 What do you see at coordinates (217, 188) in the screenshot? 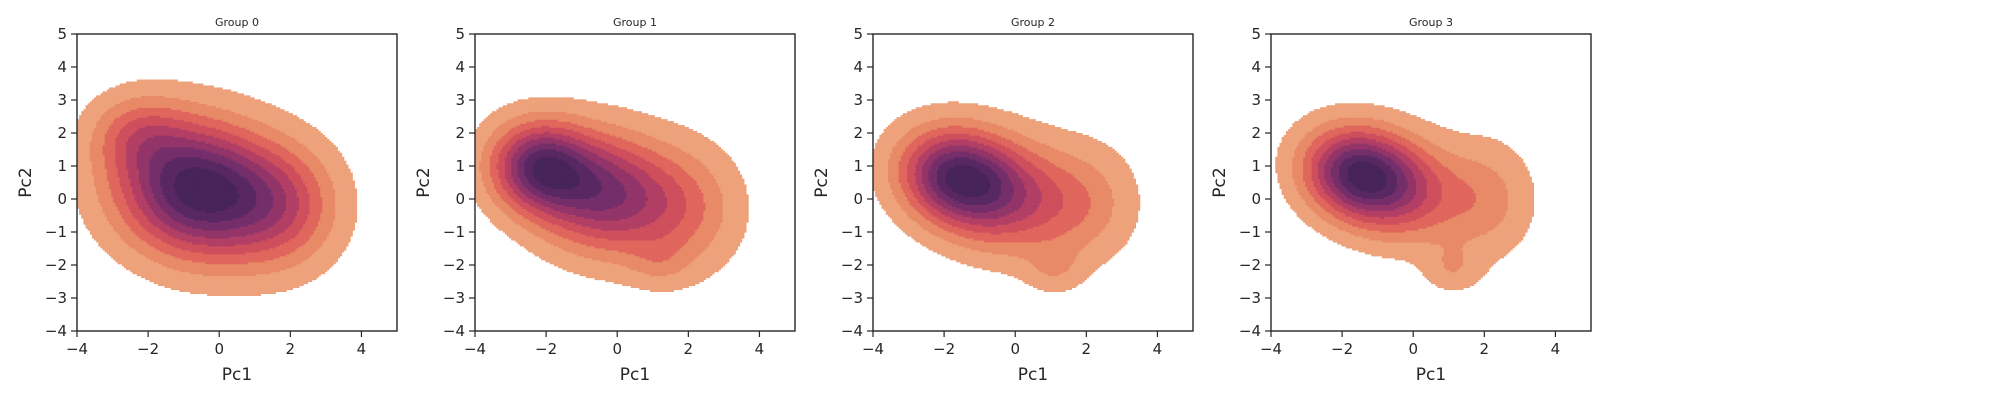
I see `kde-density-field` at bounding box center [217, 188].